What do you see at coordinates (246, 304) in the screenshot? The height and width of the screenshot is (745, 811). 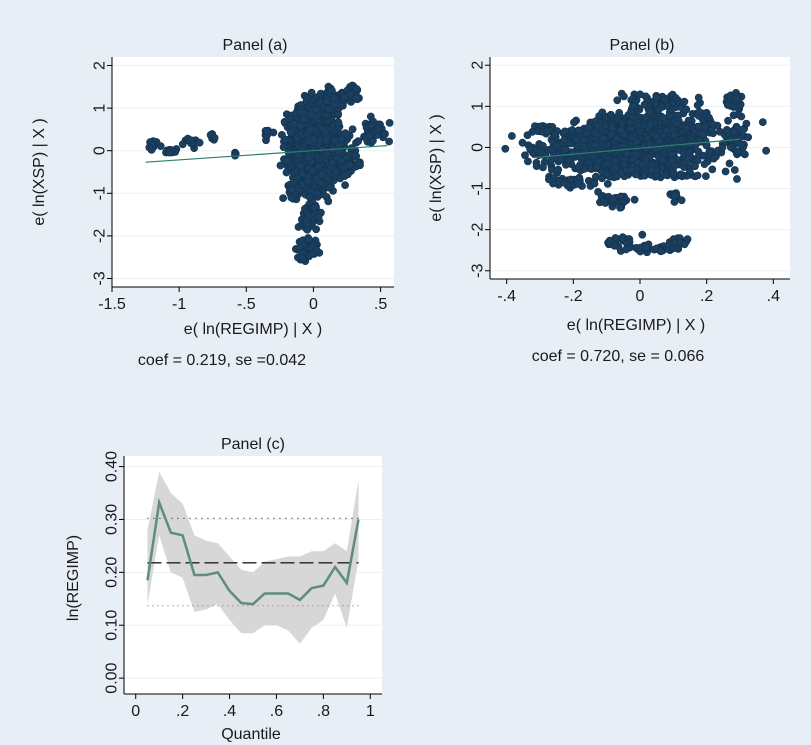 I see `x-tick-label: -.5` at bounding box center [246, 304].